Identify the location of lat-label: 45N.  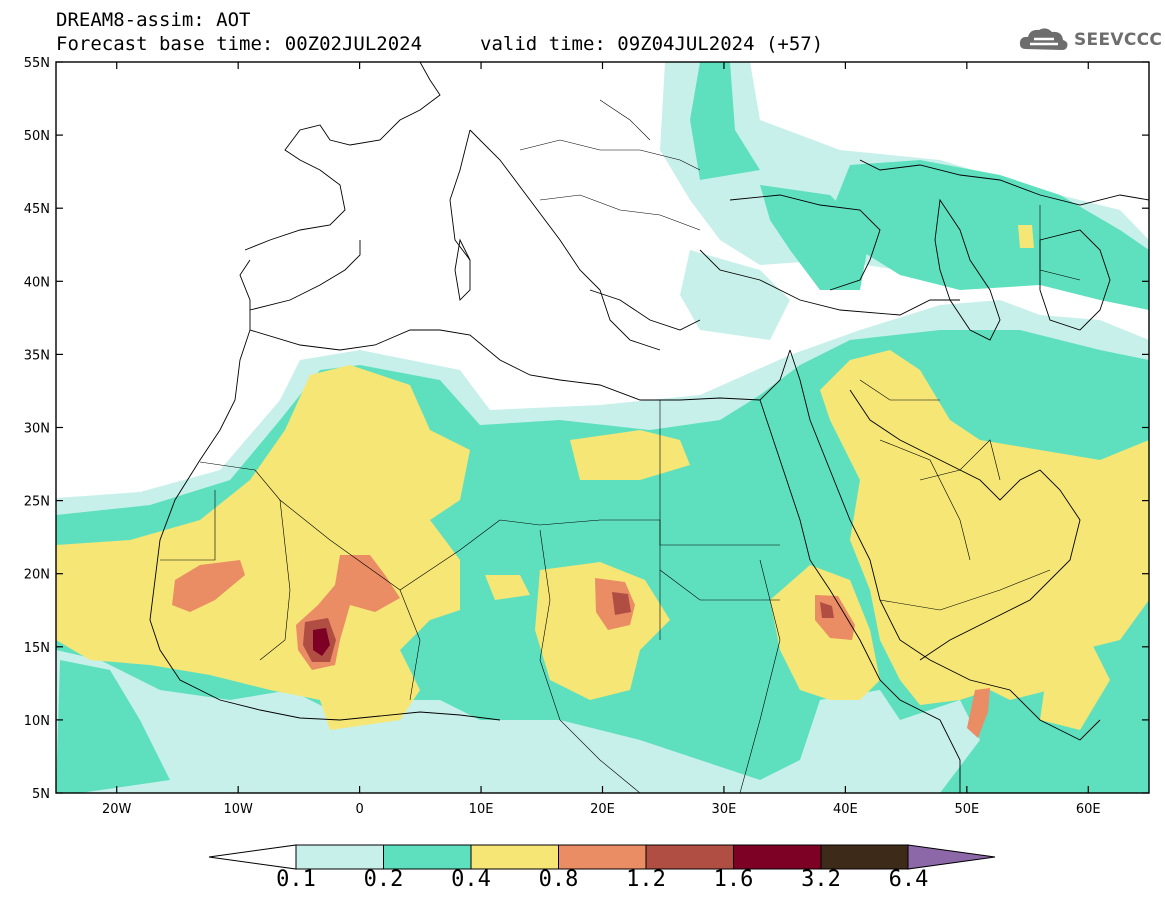
(37, 209).